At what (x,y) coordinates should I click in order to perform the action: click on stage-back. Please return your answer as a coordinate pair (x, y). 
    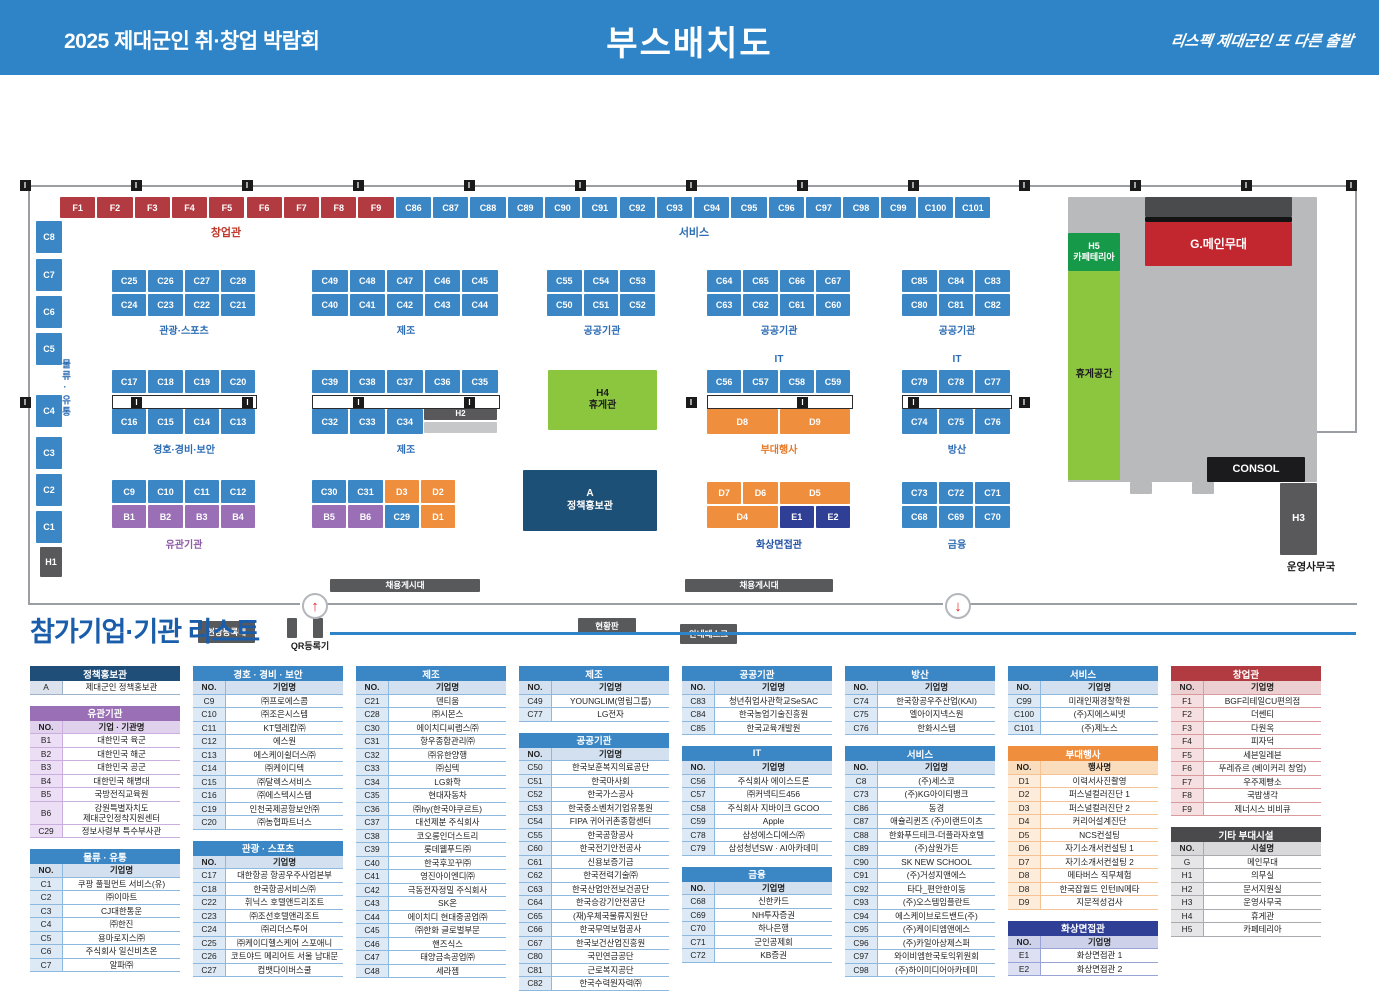
    Looking at the image, I should click on (1218, 207).